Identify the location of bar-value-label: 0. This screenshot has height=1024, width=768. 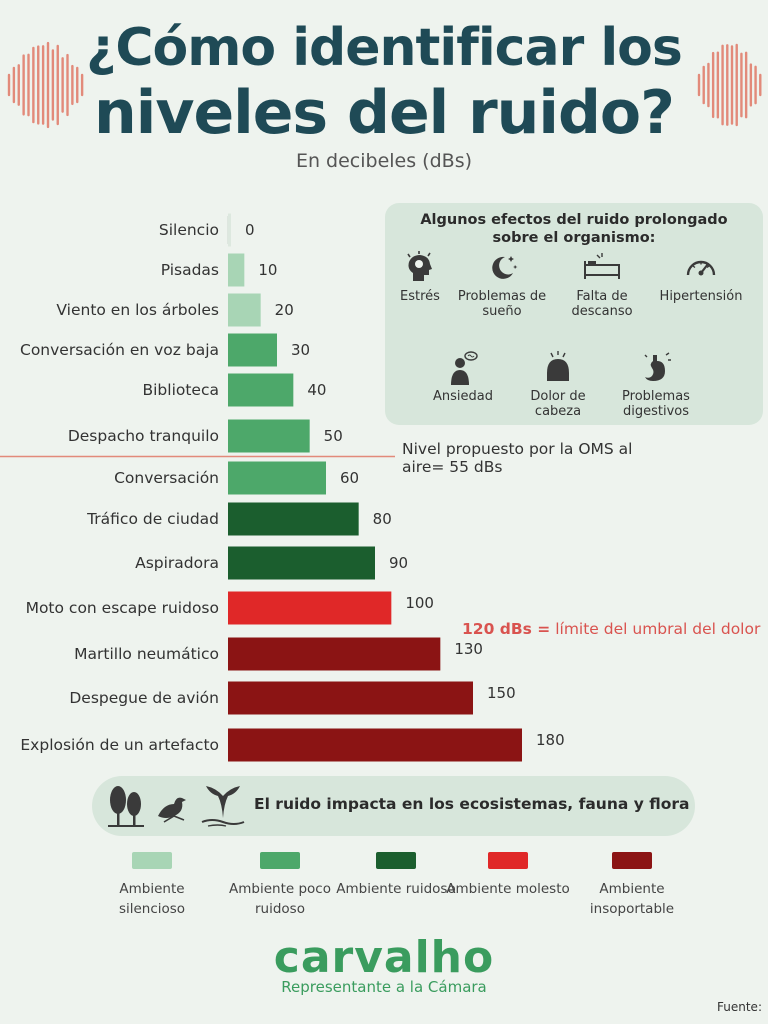
(250, 230).